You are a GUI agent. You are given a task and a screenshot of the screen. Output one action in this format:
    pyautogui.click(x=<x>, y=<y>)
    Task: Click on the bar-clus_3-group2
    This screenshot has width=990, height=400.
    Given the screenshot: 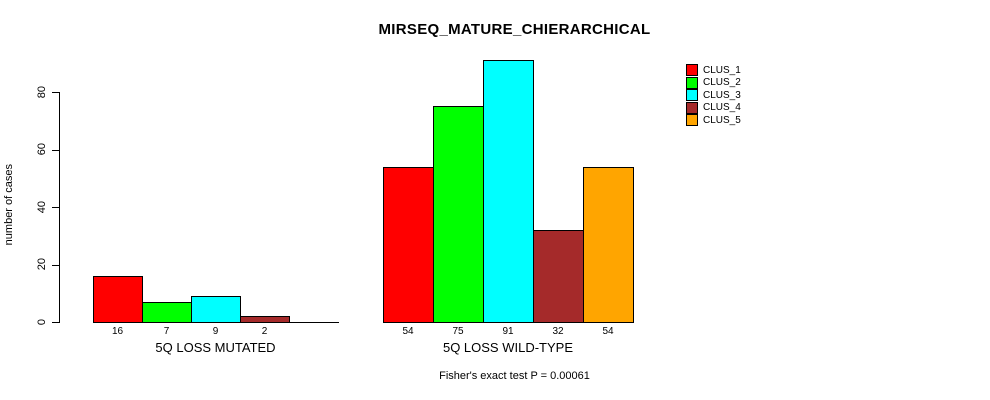 What is the action you would take?
    pyautogui.click(x=508, y=191)
    